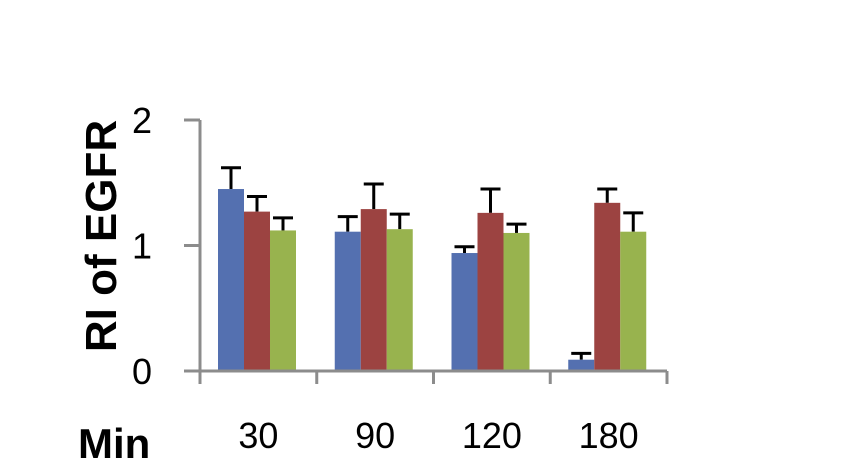 The height and width of the screenshot is (470, 843). I want to click on x-tick-label: 180, so click(609, 435).